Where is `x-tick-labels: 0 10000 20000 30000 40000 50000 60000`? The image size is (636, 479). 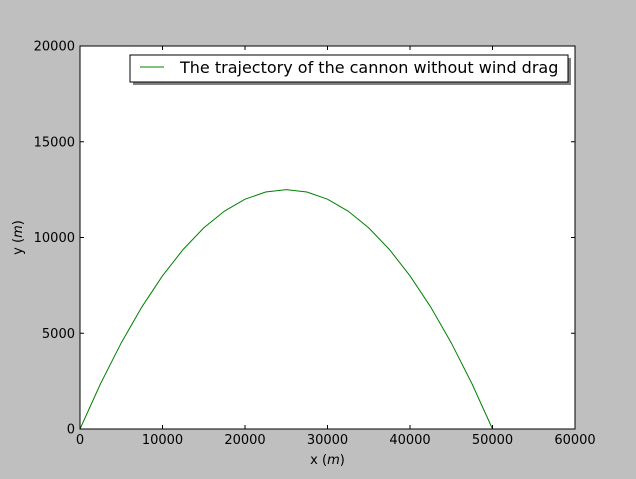
x-tick-labels: 0 10000 20000 30000 40000 50000 60000 is located at coordinates (336, 440).